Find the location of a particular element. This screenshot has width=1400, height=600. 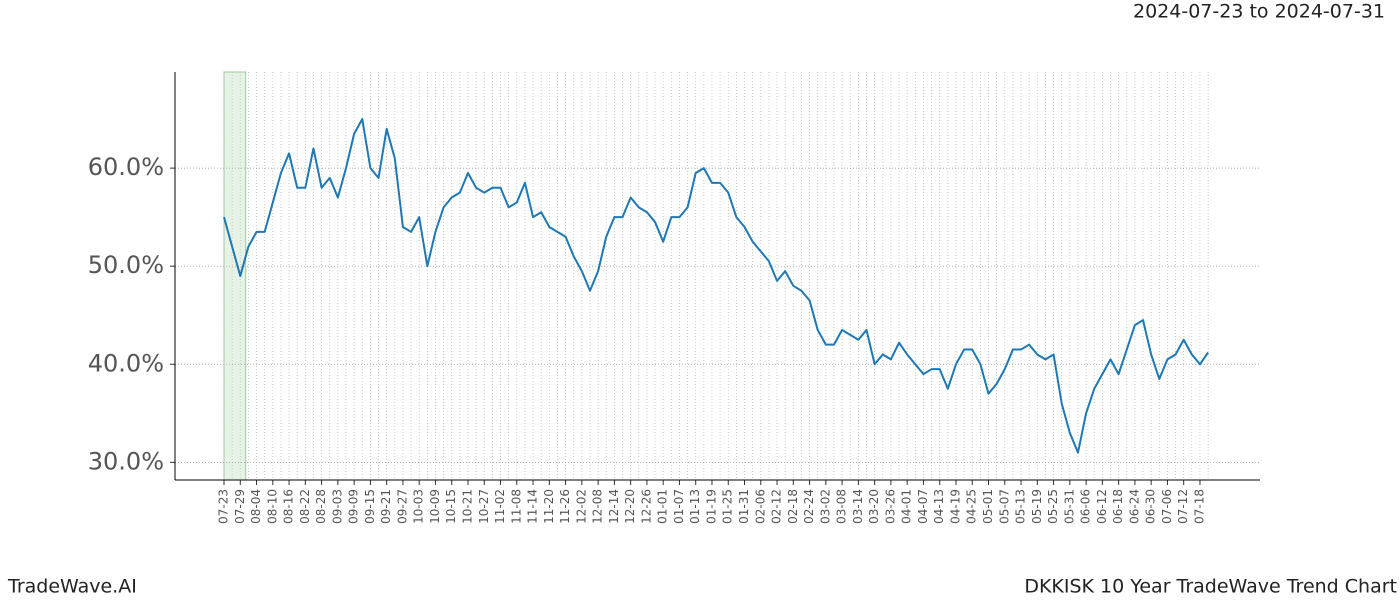

x-tick-label: 11-26 is located at coordinates (565, 506).